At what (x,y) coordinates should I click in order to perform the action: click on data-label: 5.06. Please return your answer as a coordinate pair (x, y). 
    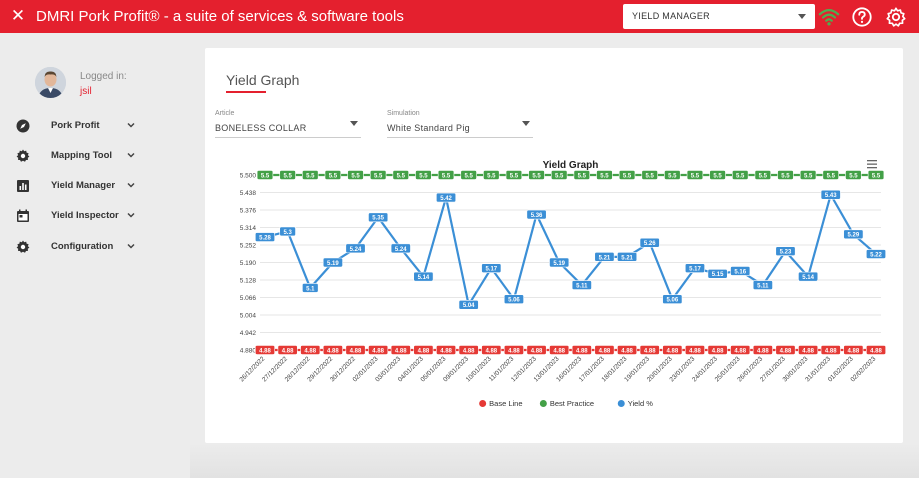
    Looking at the image, I should click on (514, 301).